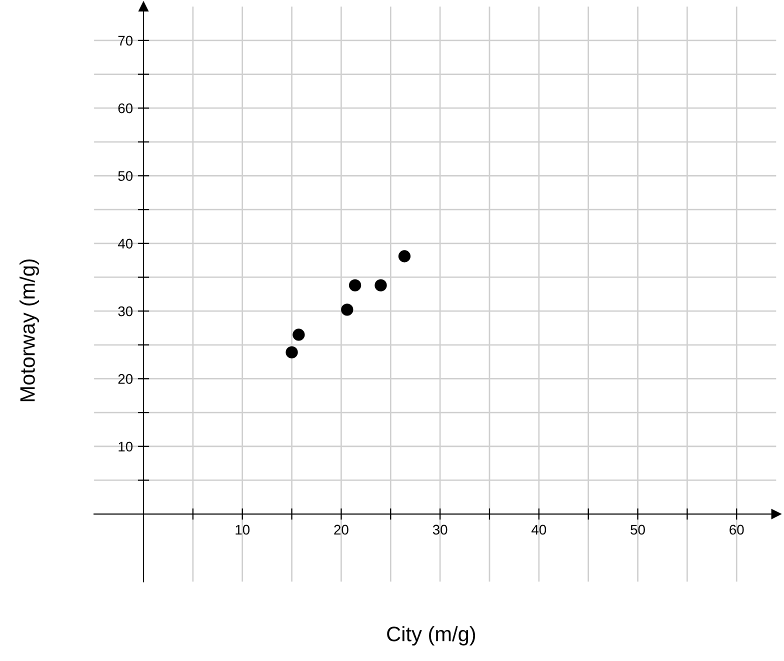 This screenshot has width=784, height=661. I want to click on y-tick-label: 10, so click(125, 447).